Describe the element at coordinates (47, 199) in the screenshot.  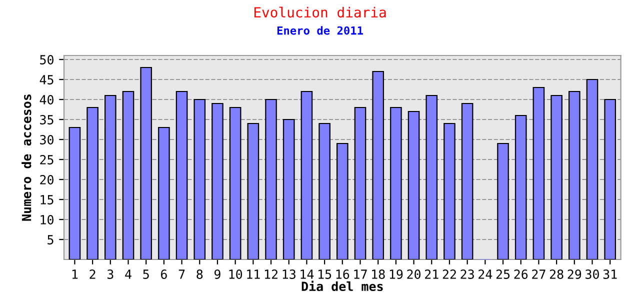
I see `y-tick-label: 15` at that location.